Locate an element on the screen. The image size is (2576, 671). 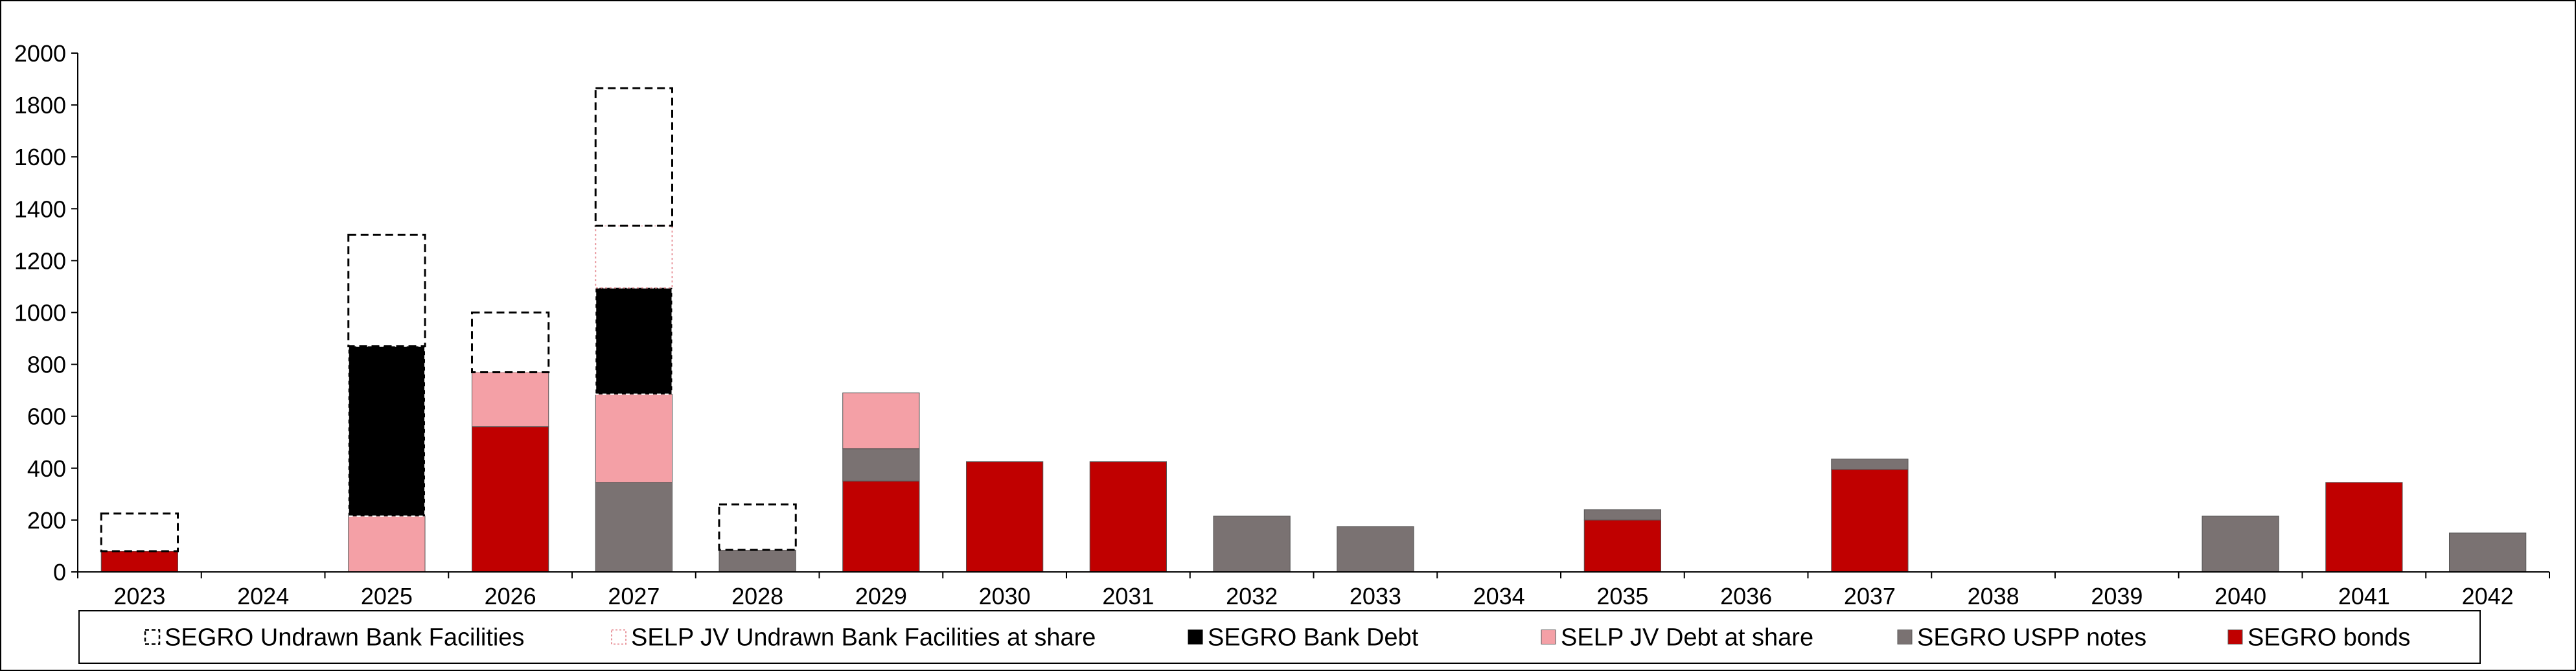
y-tick-label: 1400 is located at coordinates (40, 209).